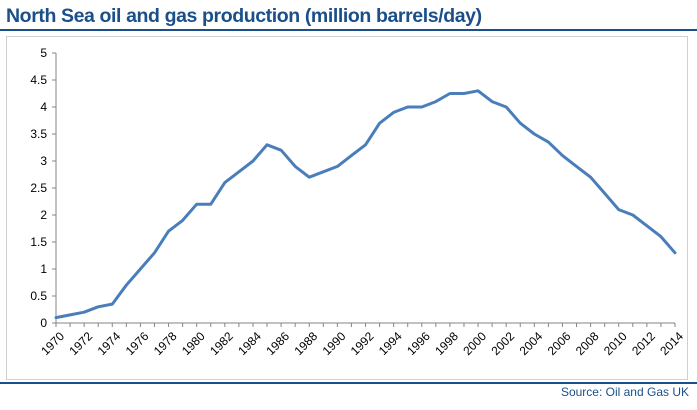  Describe the element at coordinates (43, 215) in the screenshot. I see `y-tick-label: 2` at that location.